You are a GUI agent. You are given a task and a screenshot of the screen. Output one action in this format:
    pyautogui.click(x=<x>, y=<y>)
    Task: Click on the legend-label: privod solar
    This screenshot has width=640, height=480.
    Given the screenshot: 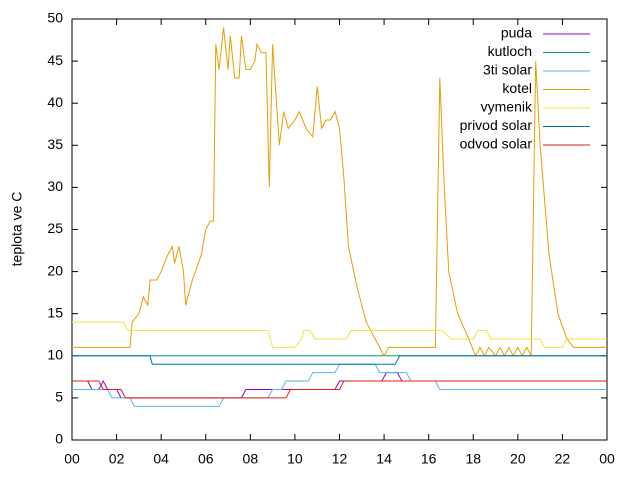 What is the action you would take?
    pyautogui.click(x=496, y=125)
    